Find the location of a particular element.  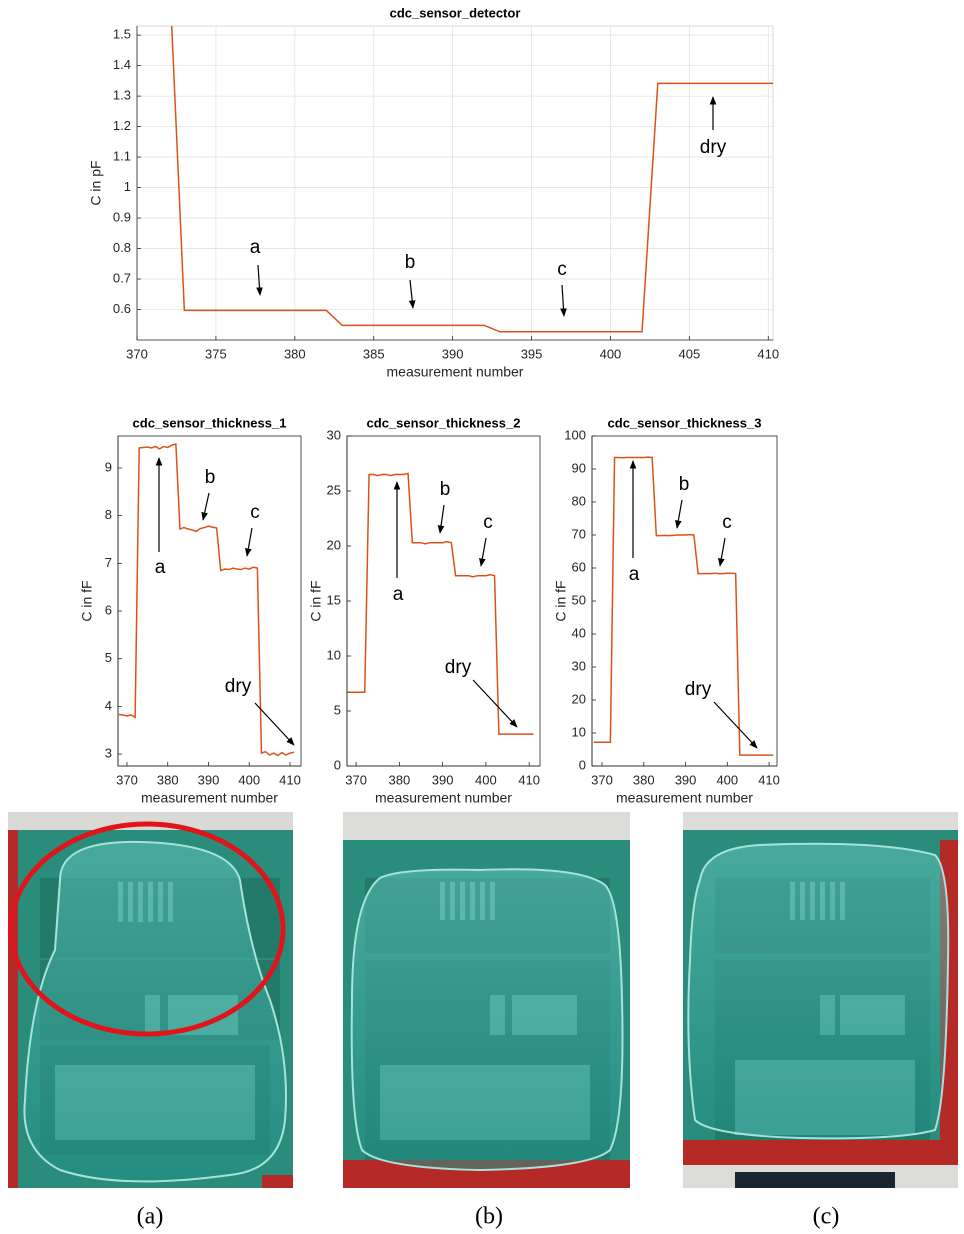

y-tick-label: 1 is located at coordinates (127, 186).